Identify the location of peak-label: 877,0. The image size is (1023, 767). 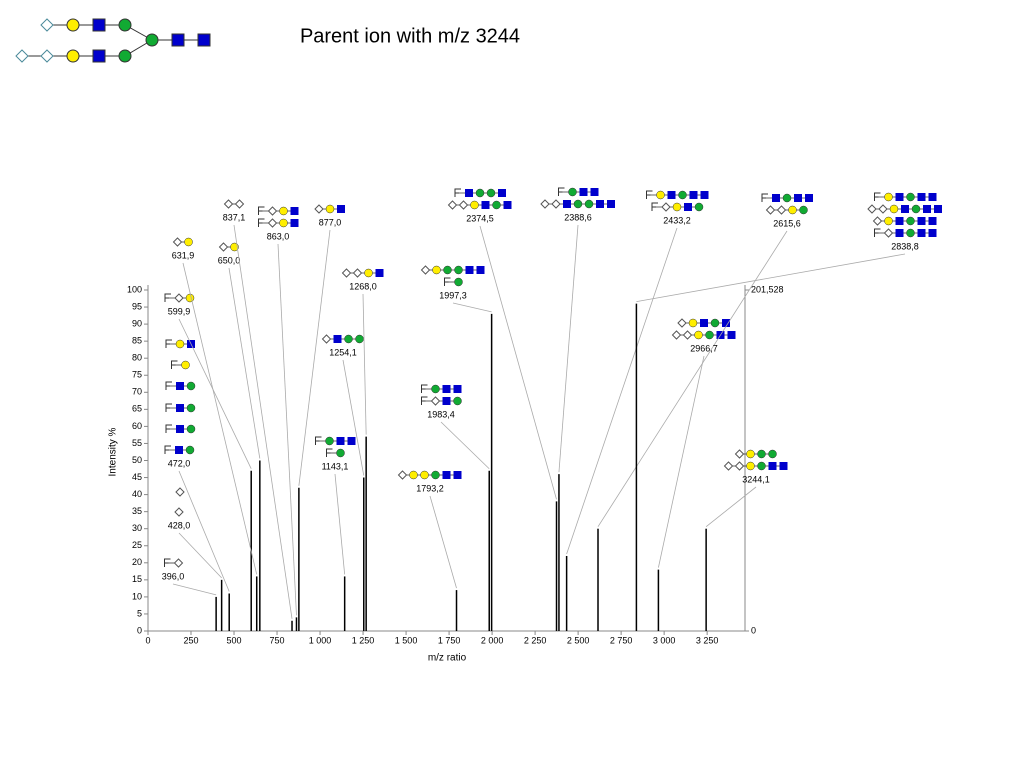
(330, 222).